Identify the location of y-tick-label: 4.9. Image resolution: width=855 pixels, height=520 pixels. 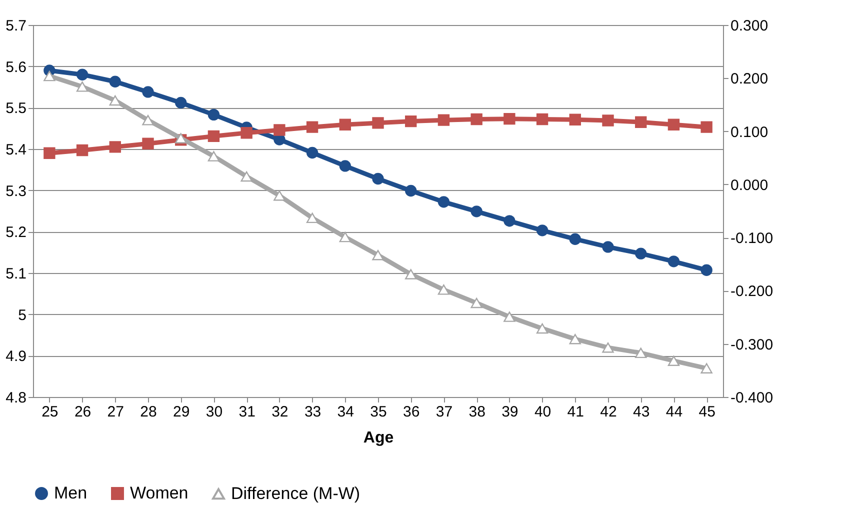
(16, 357).